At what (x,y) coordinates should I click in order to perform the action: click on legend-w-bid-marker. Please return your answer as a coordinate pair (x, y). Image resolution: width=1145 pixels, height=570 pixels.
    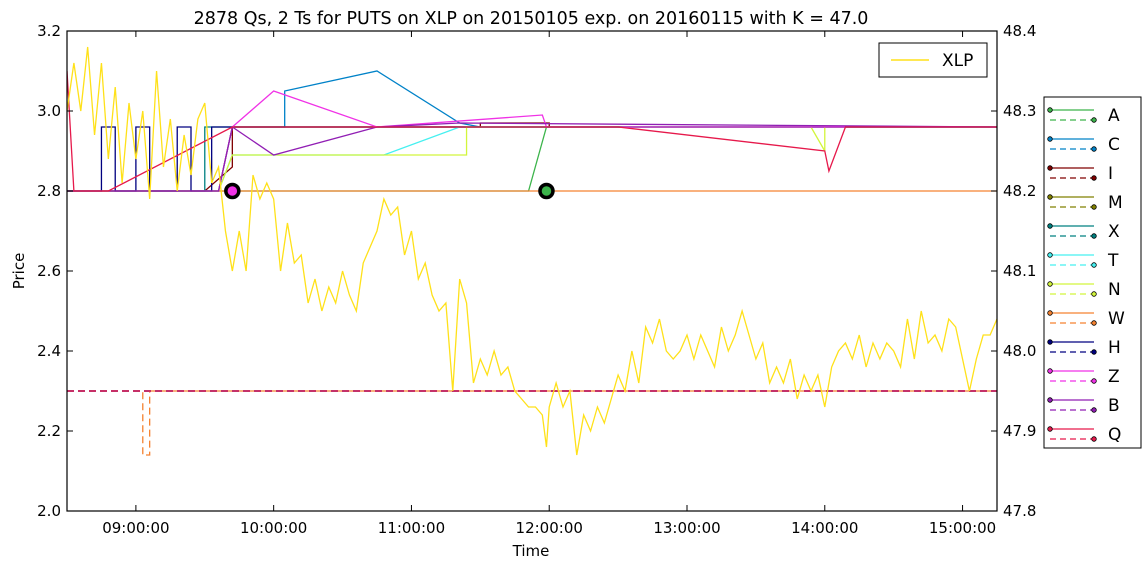
    Looking at the image, I should click on (1050, 313).